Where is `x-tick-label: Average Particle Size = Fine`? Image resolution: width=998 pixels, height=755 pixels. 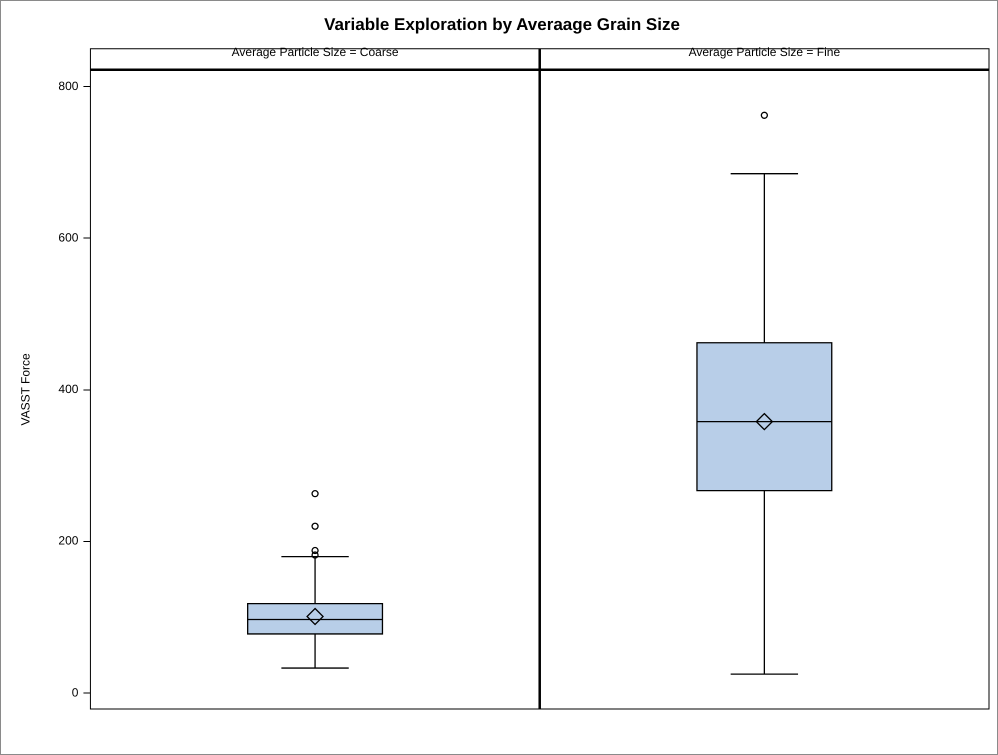 x-tick-label: Average Particle Size = Fine is located at coordinates (764, 51).